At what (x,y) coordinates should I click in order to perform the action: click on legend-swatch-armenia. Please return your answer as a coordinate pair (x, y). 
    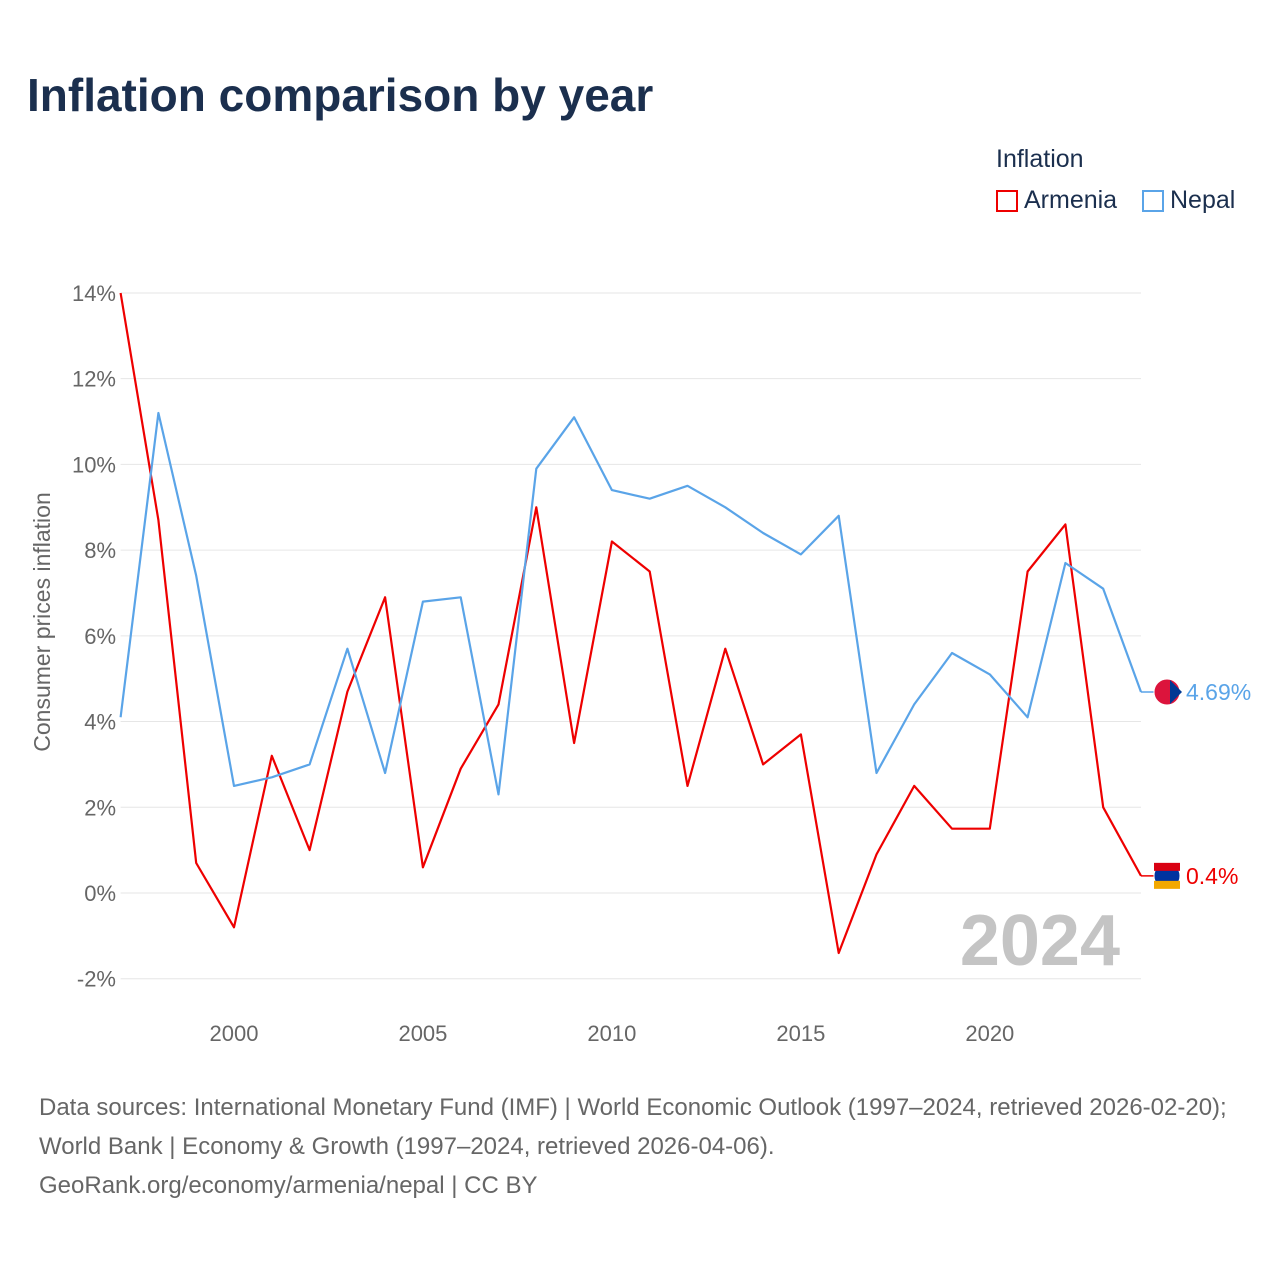
    Looking at the image, I should click on (1007, 200).